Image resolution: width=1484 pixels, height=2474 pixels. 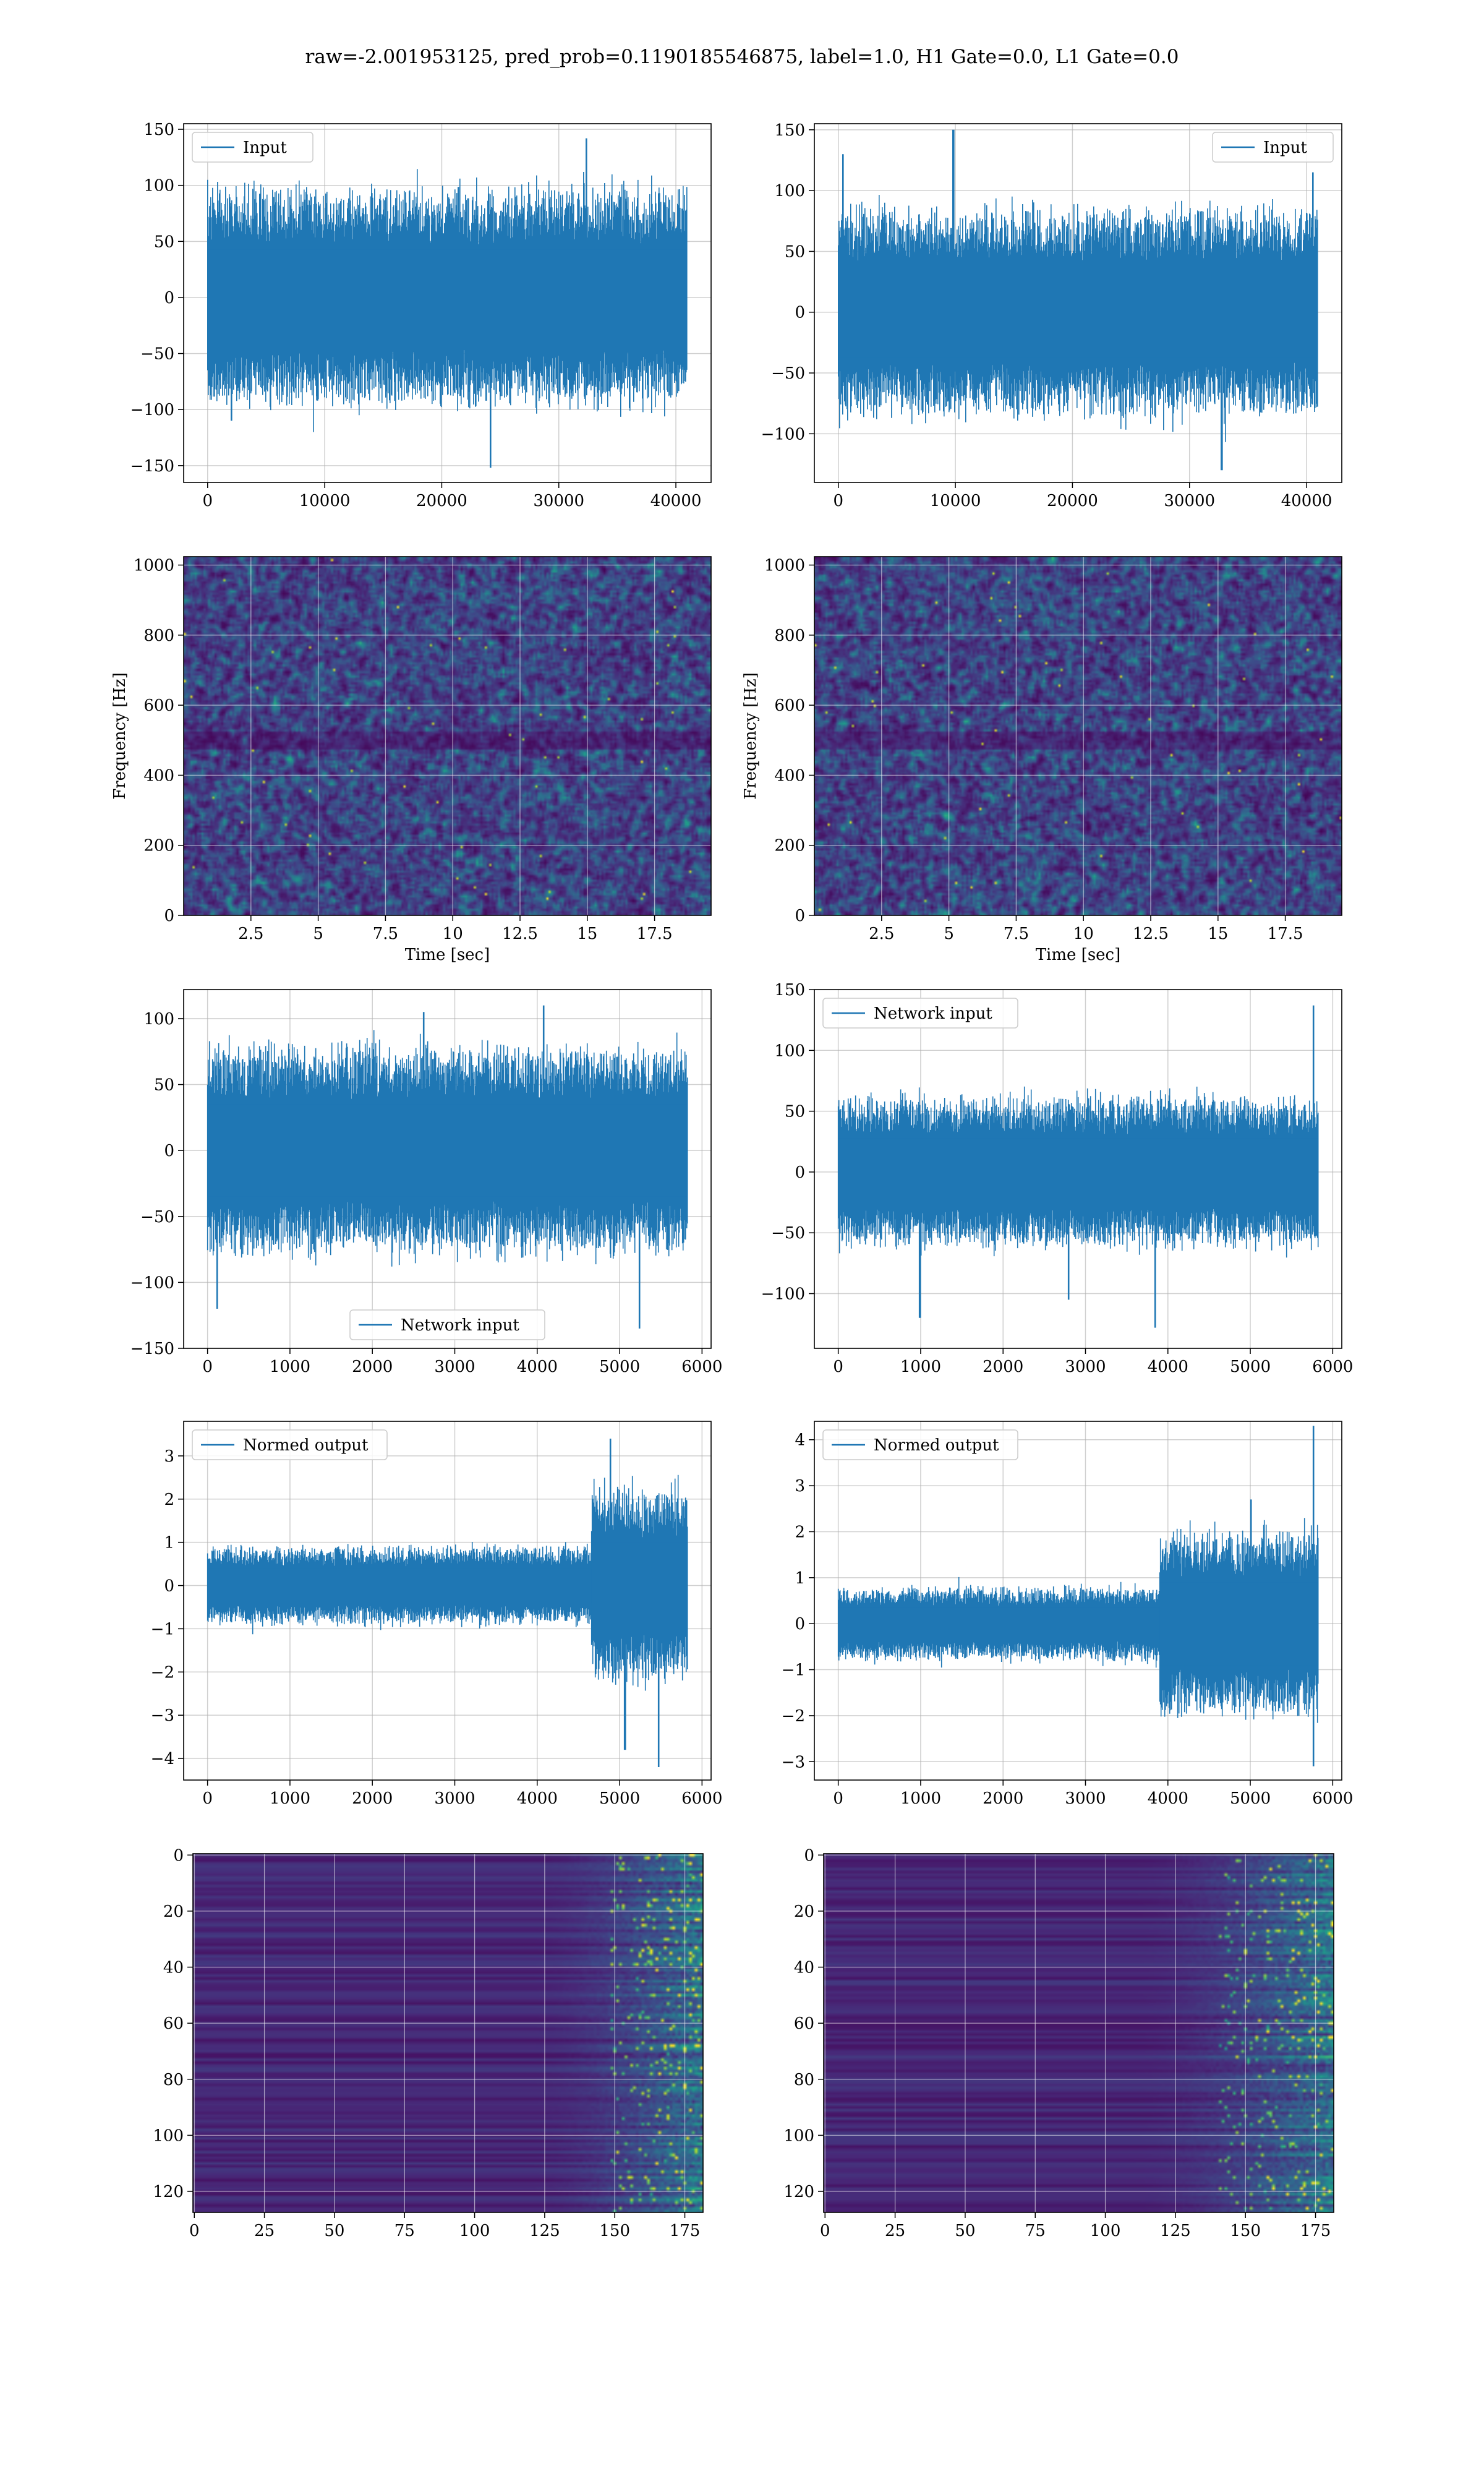 I want to click on x-tick-label: 7.5, so click(x=1016, y=934).